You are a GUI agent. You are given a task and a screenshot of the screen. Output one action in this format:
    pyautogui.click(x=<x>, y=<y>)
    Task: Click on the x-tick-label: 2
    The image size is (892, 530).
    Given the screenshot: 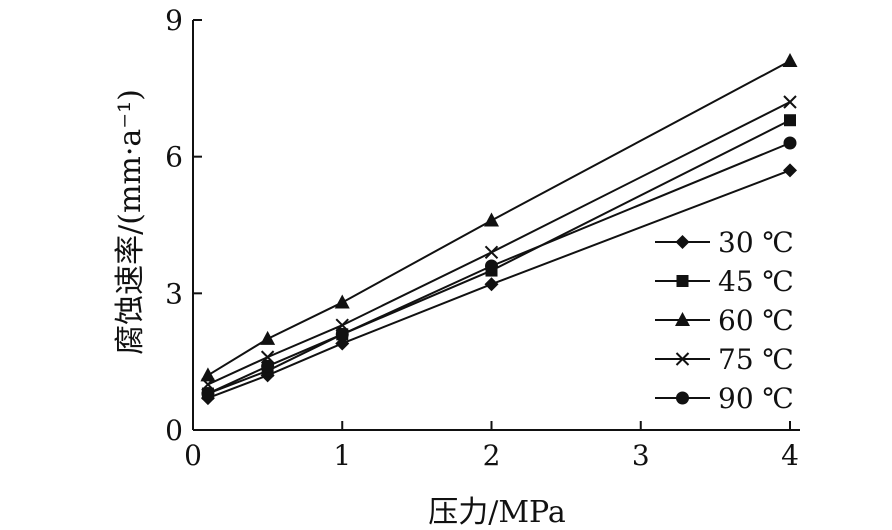 What is the action you would take?
    pyautogui.click(x=492, y=455)
    